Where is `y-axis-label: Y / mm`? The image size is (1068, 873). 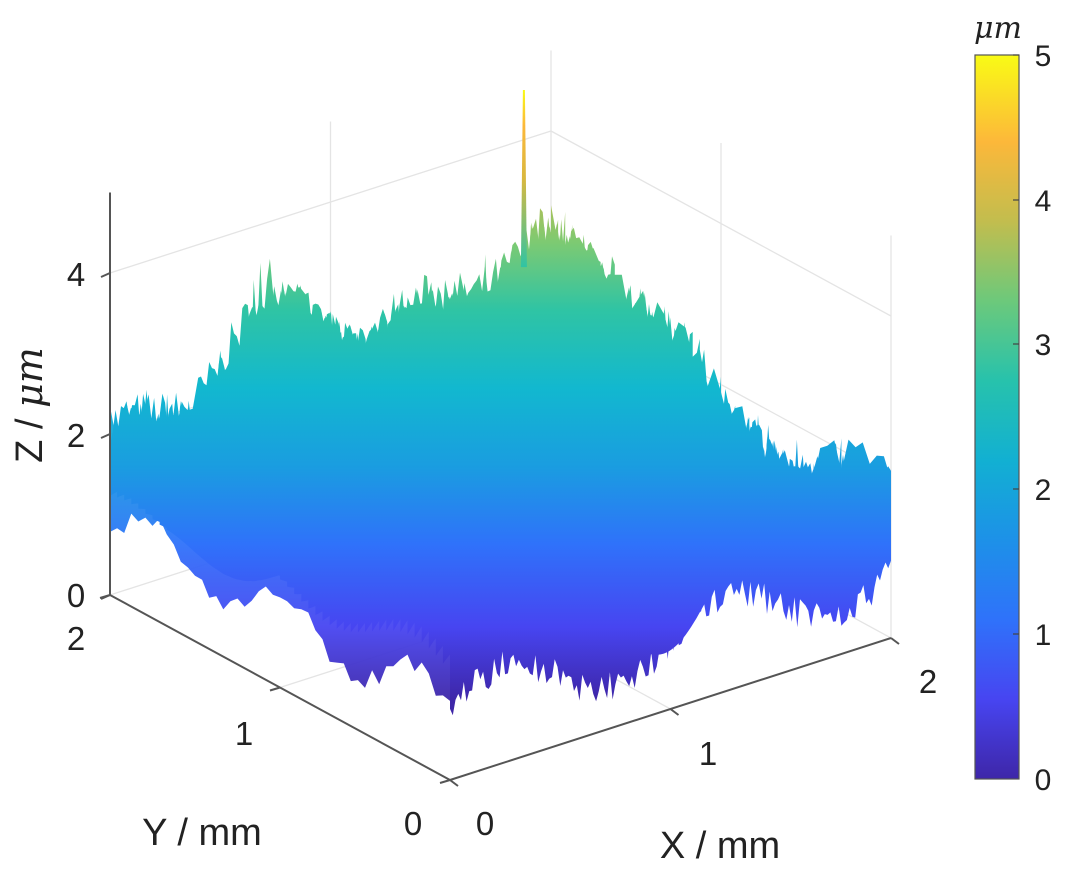
y-axis-label: Y / mm is located at coordinates (202, 833).